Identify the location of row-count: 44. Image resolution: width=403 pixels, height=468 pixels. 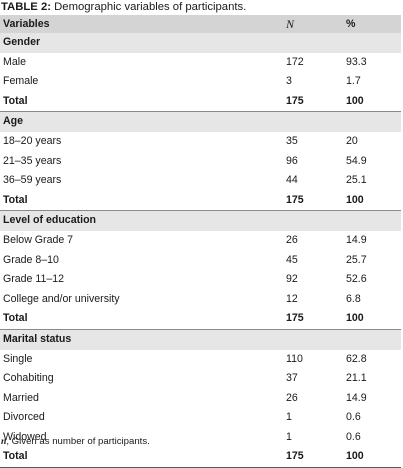
(292, 180).